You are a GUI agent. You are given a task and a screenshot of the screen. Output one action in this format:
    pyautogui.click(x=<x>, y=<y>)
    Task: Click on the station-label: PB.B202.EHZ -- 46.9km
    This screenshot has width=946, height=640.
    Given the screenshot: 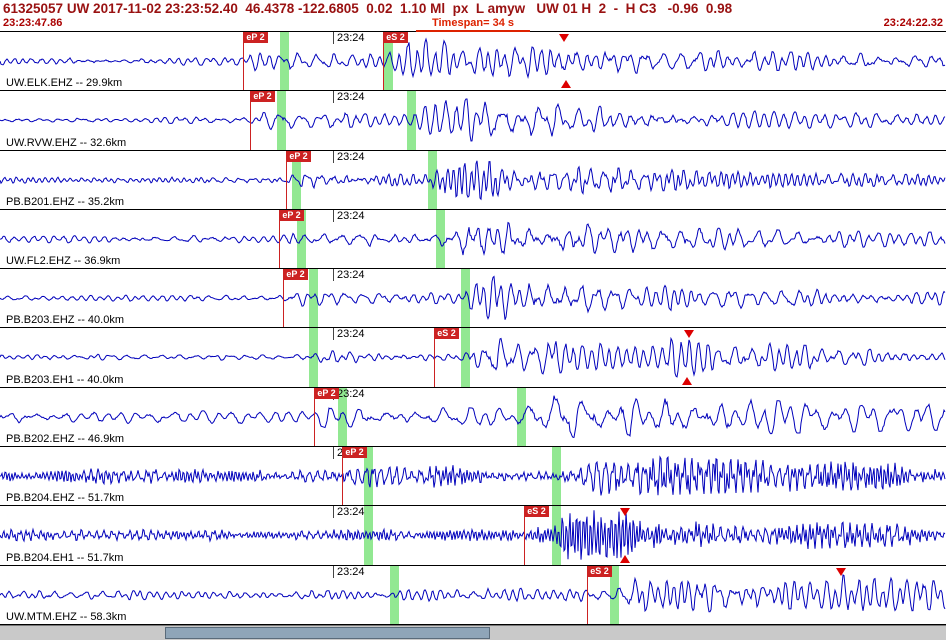 What is the action you would take?
    pyautogui.click(x=65, y=439)
    